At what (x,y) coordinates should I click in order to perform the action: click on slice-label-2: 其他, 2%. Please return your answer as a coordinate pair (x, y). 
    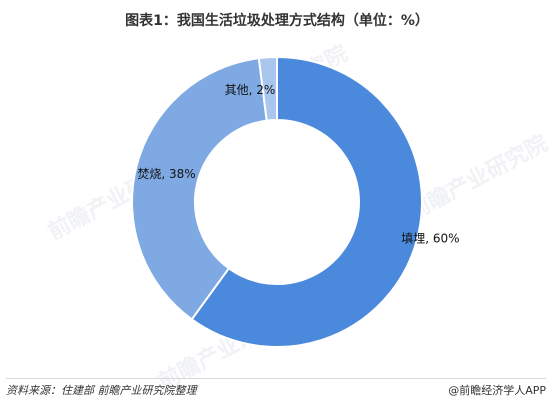
    Looking at the image, I should click on (250, 90).